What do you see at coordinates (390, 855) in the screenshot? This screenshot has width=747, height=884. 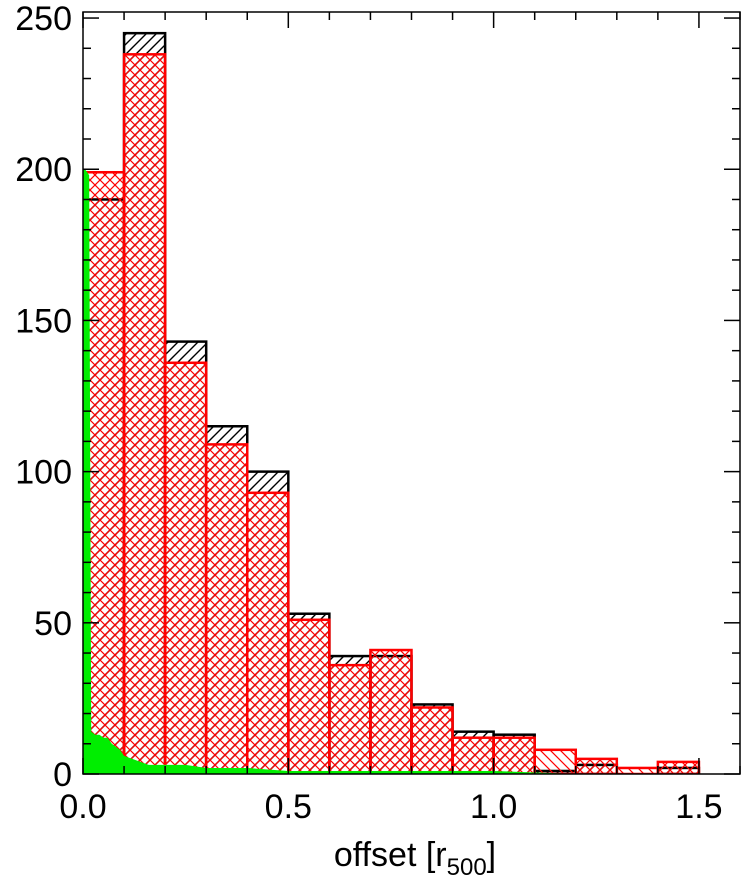 I see `x-axis-title-main: offset [r` at bounding box center [390, 855].